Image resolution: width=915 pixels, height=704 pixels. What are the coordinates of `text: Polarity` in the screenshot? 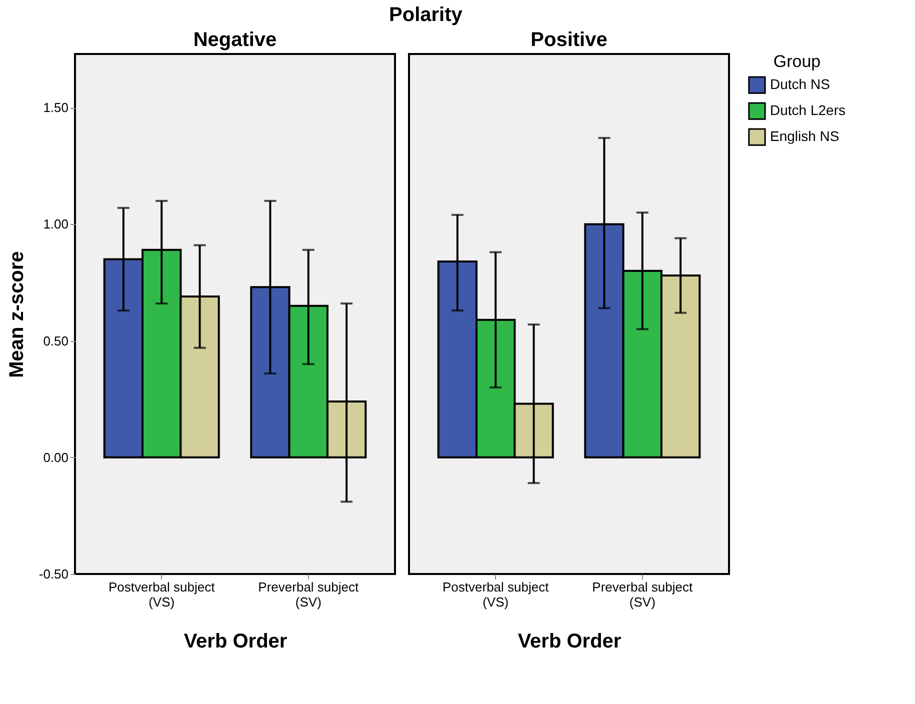 It's located at (426, 15).